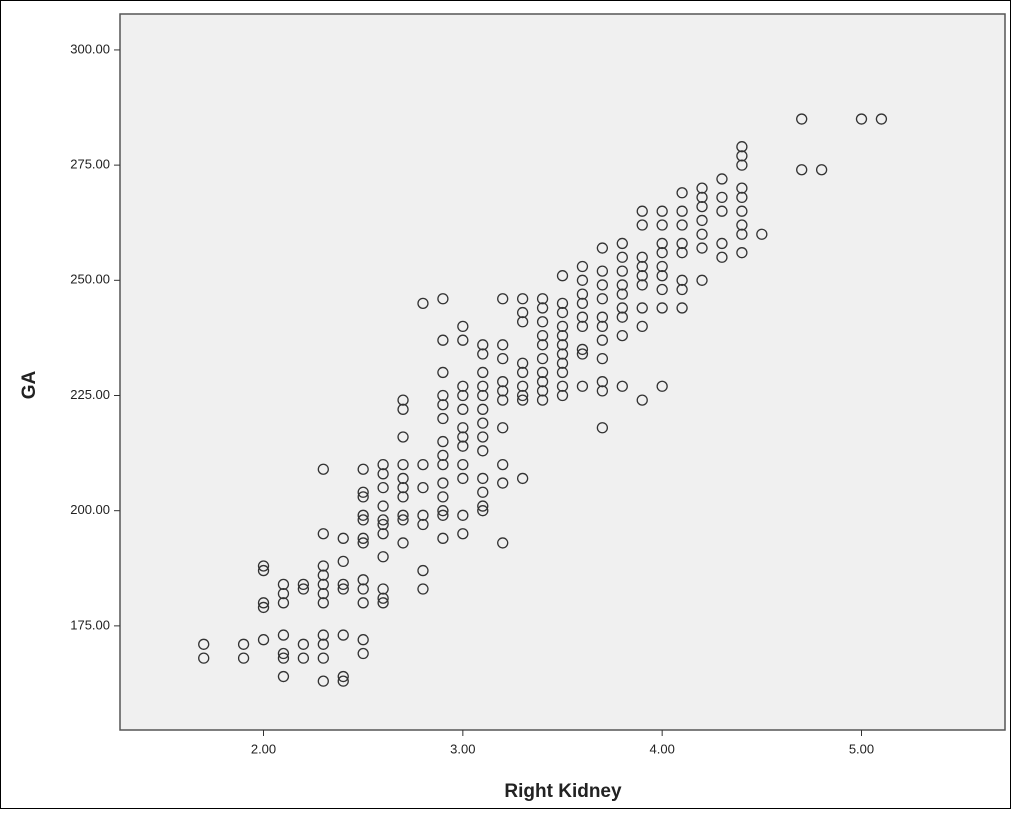 Image resolution: width=1012 pixels, height=815 pixels. What do you see at coordinates (29, 384) in the screenshot?
I see `y-axis-title: GA` at bounding box center [29, 384].